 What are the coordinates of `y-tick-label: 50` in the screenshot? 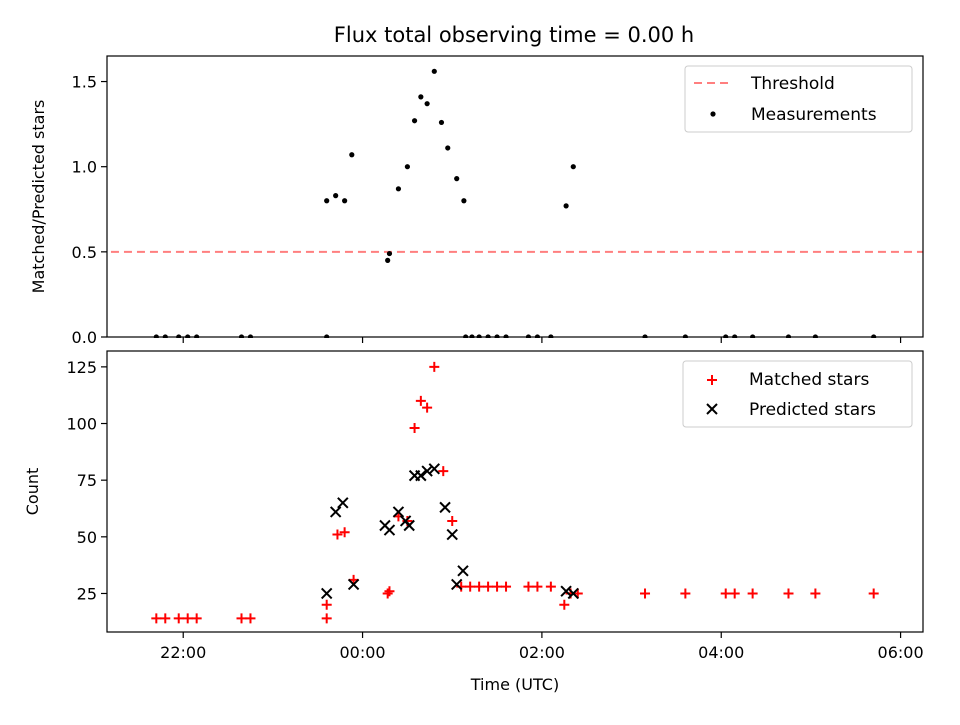 It's located at (87, 537).